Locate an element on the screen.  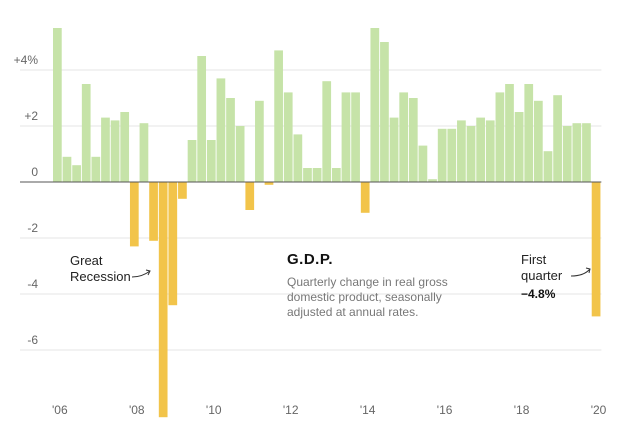
first-quarter-arrow is located at coordinates (580, 272).